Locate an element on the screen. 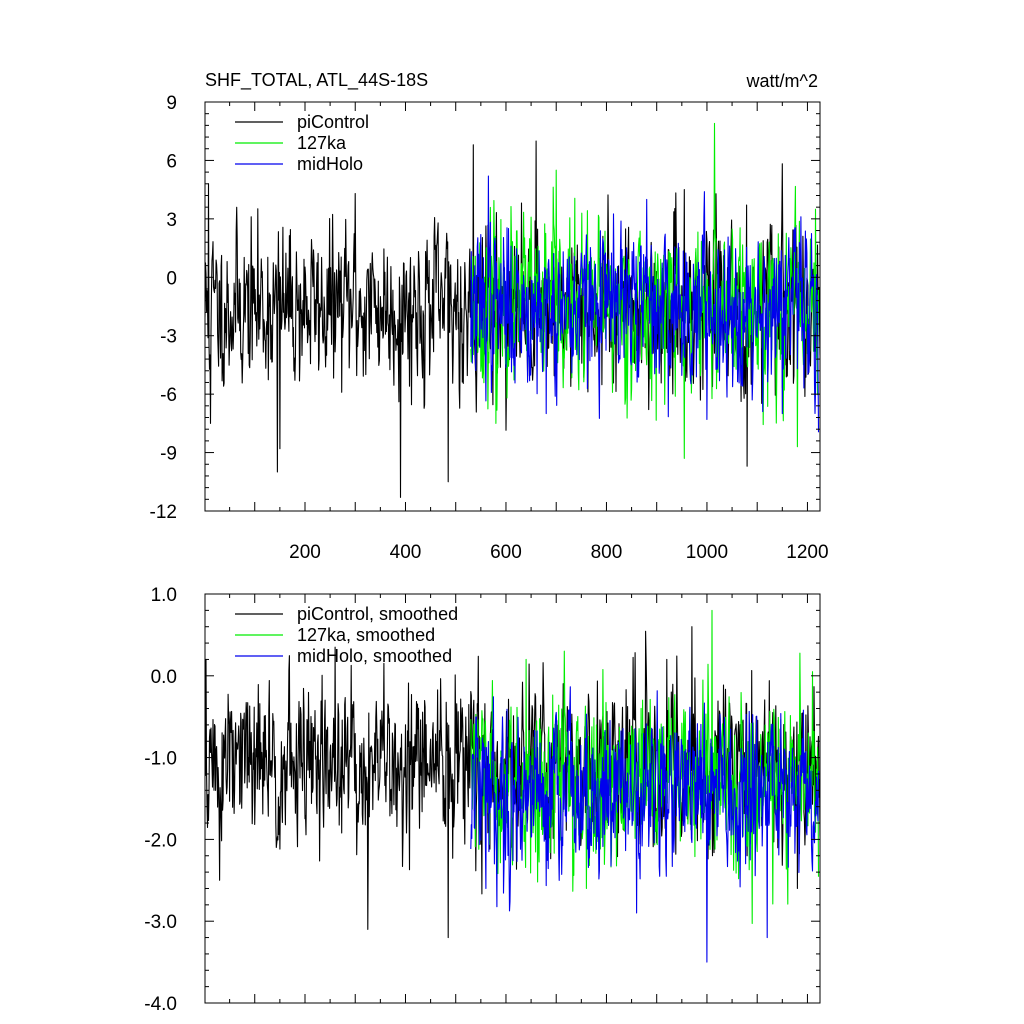 Image resolution: width=1024 pixels, height=1024 pixels. y-tick-label: -6 is located at coordinates (168, 395).